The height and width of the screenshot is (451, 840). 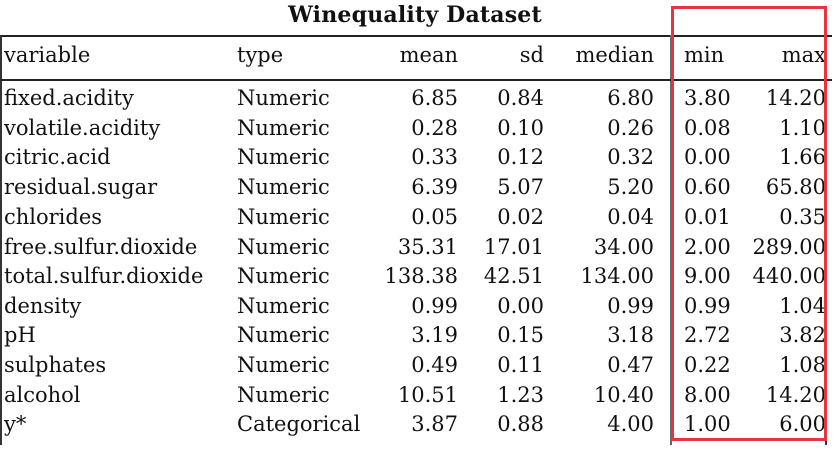 I want to click on cell-max: 6.00, so click(x=802, y=424).